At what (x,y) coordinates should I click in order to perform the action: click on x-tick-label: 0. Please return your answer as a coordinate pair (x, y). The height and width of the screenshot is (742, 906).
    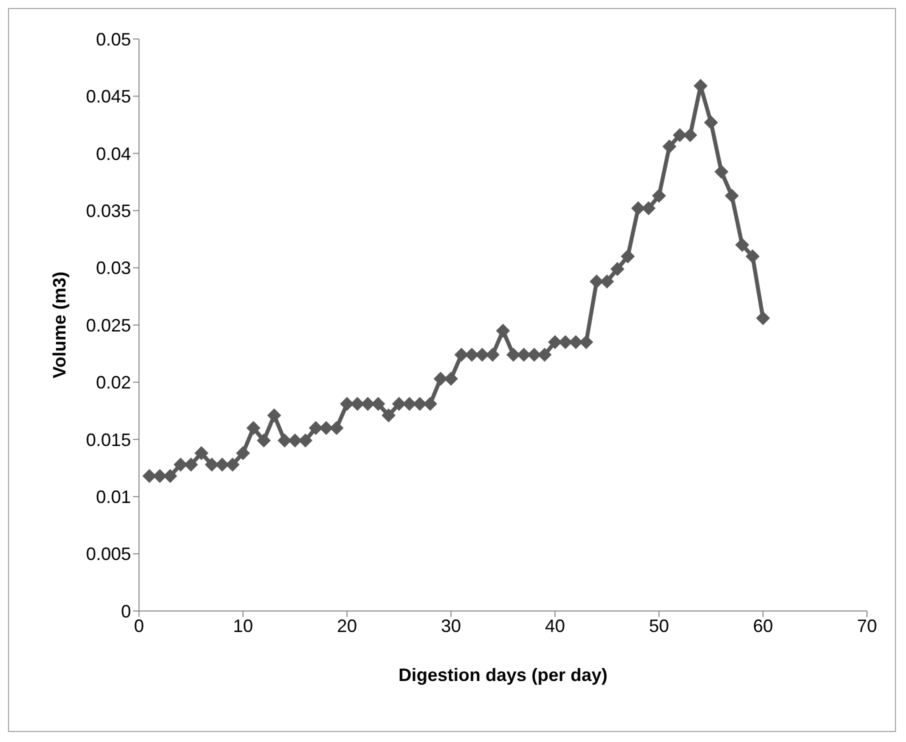
    Looking at the image, I should click on (139, 626).